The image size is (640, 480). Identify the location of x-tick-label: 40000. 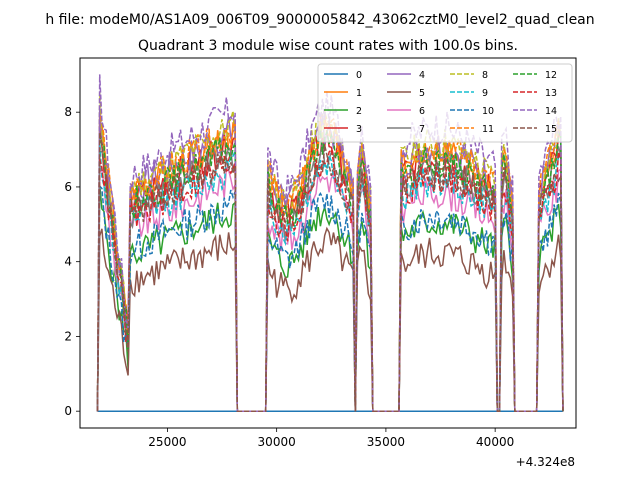
(495, 442).